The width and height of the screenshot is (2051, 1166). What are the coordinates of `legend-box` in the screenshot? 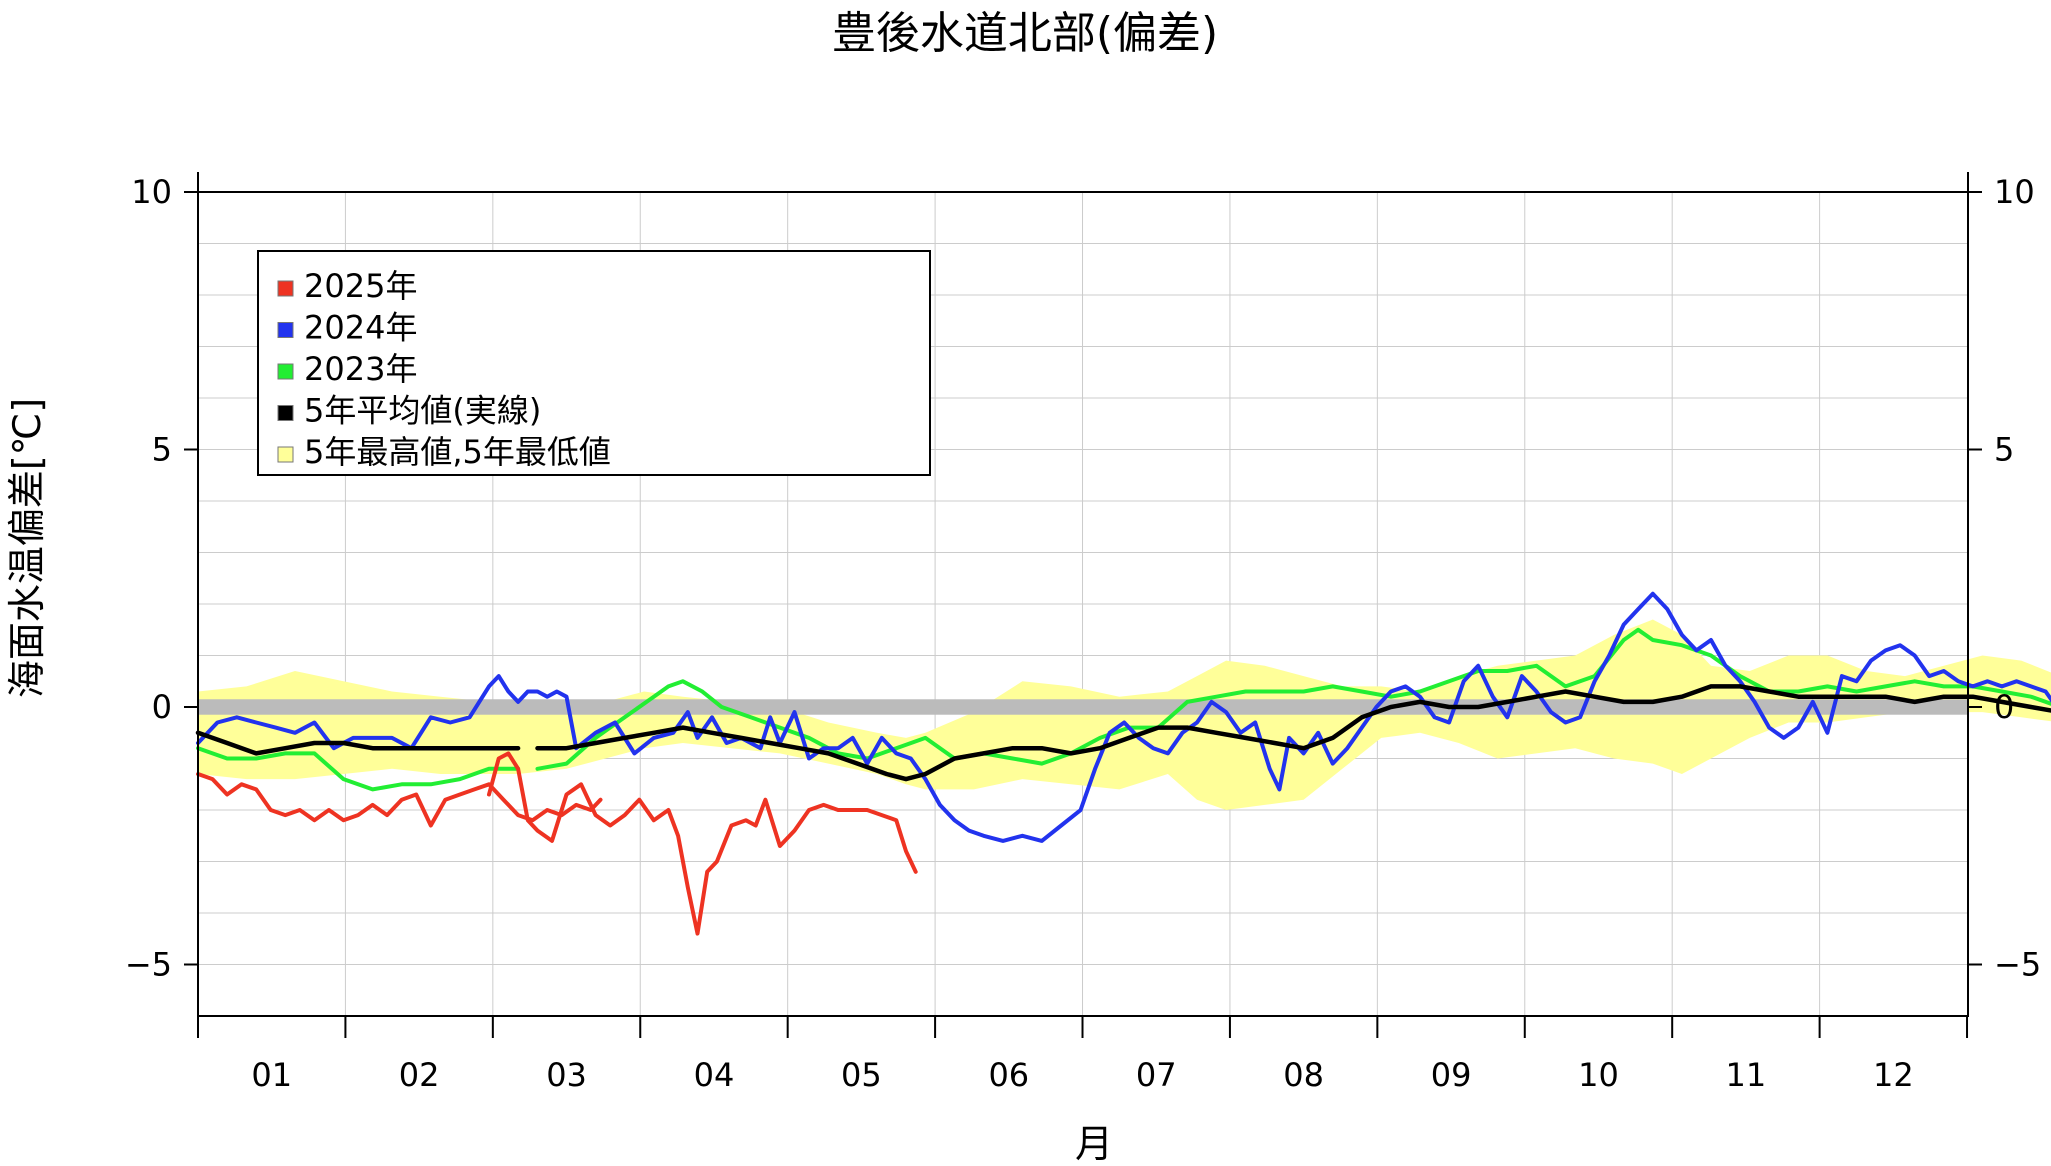 It's located at (594, 363).